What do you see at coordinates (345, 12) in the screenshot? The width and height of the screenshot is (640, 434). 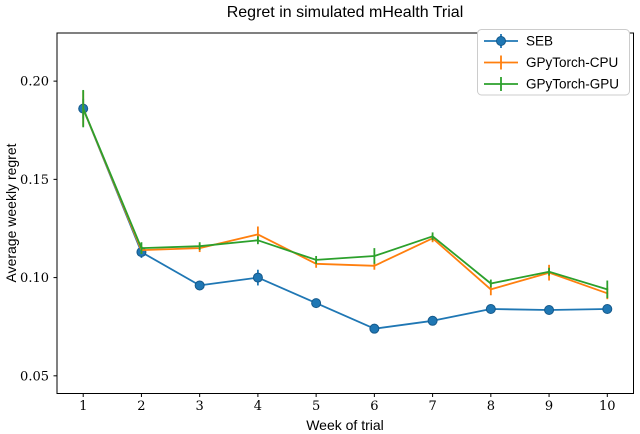 I see `chart-title: Regret in simulated mHealth Trial` at bounding box center [345, 12].